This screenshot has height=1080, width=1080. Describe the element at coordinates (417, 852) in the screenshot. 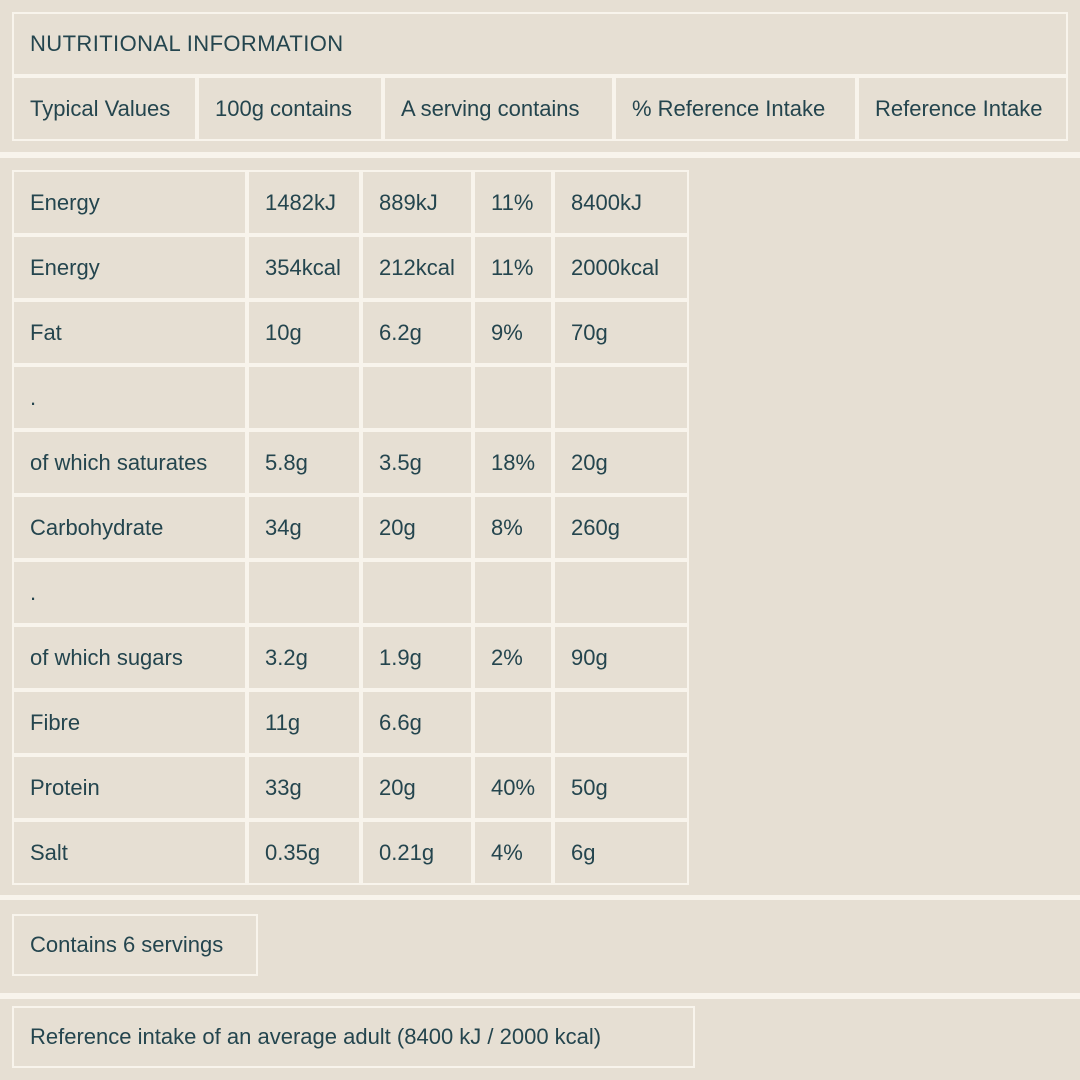

I see `table-cell-serving: 0.21g` at that location.